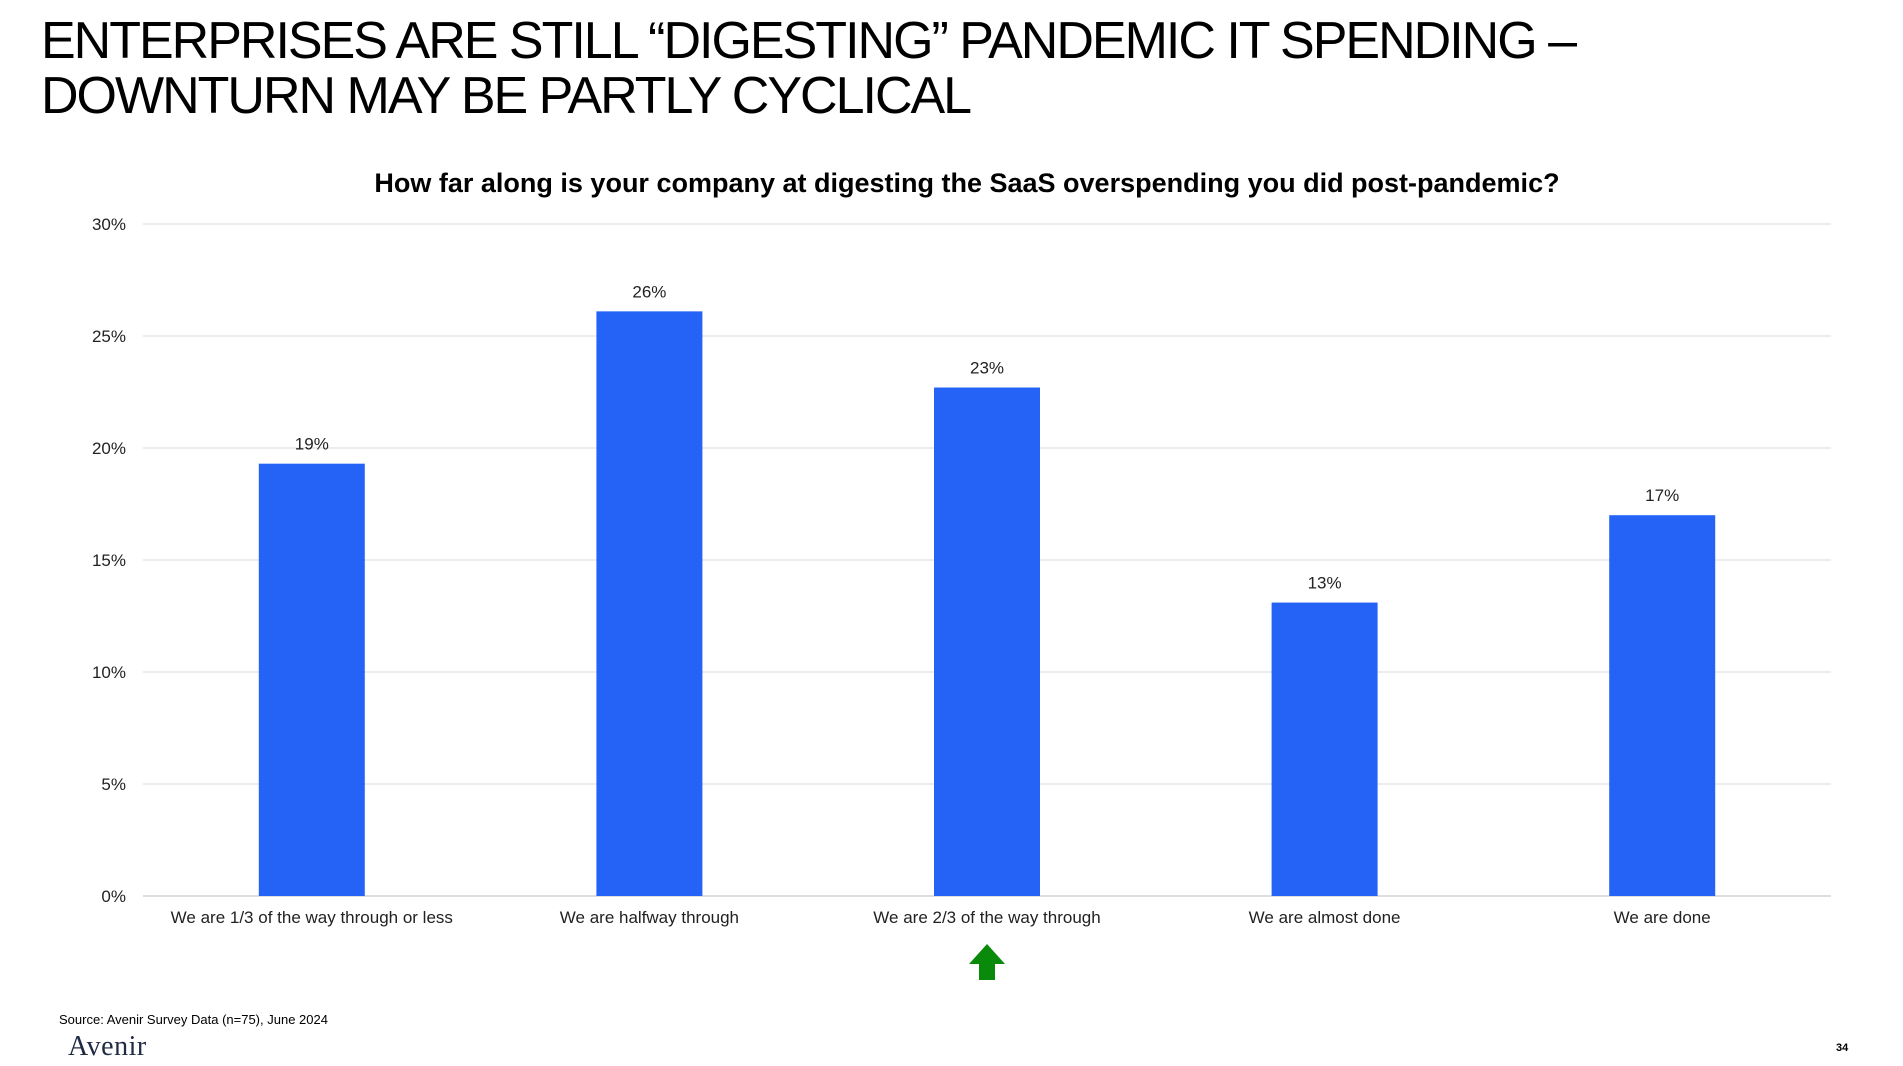 The width and height of the screenshot is (1903, 1066). I want to click on y-tick-label: 5%, so click(113, 784).